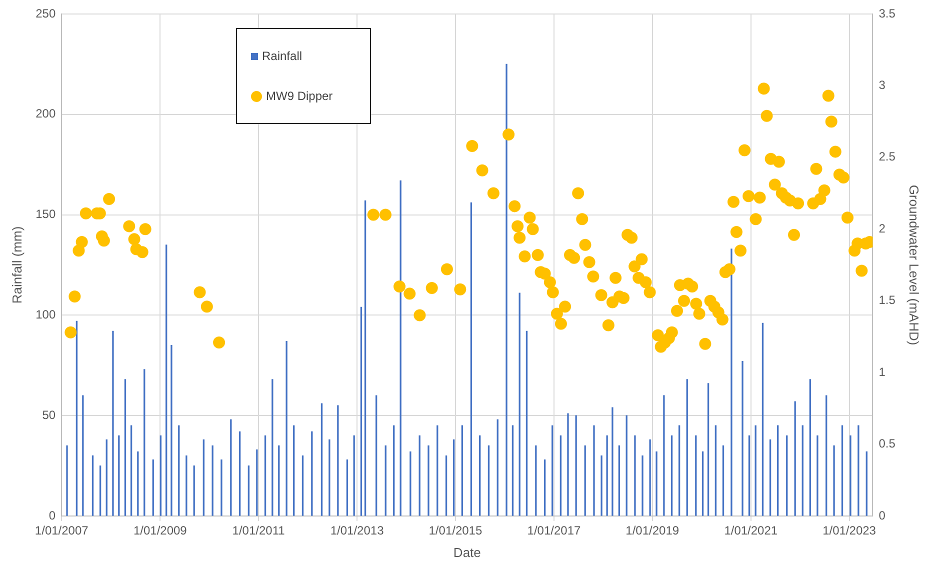  What do you see at coordinates (46, 315) in the screenshot?
I see `y-tick-label: 100` at bounding box center [46, 315].